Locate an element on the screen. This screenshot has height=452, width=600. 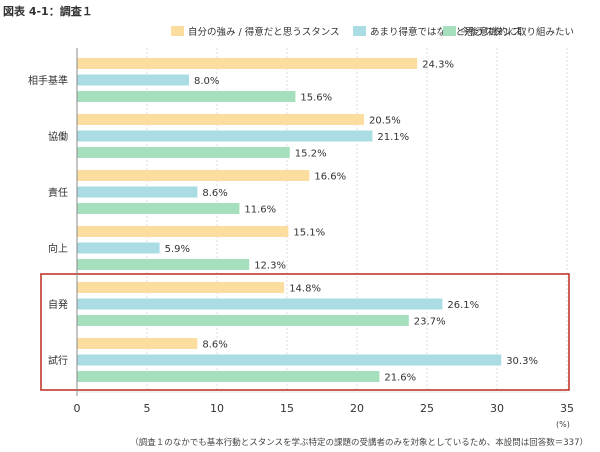
legend-item-future: 今後意識的に取り組みたい is located at coordinates (508, 31).